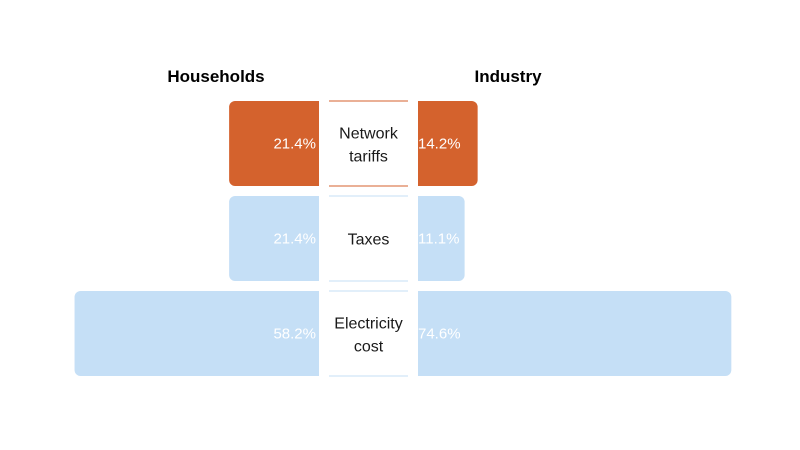  Describe the element at coordinates (294, 334) in the screenshot. I see `households-value-label-3: 58.2%` at that location.